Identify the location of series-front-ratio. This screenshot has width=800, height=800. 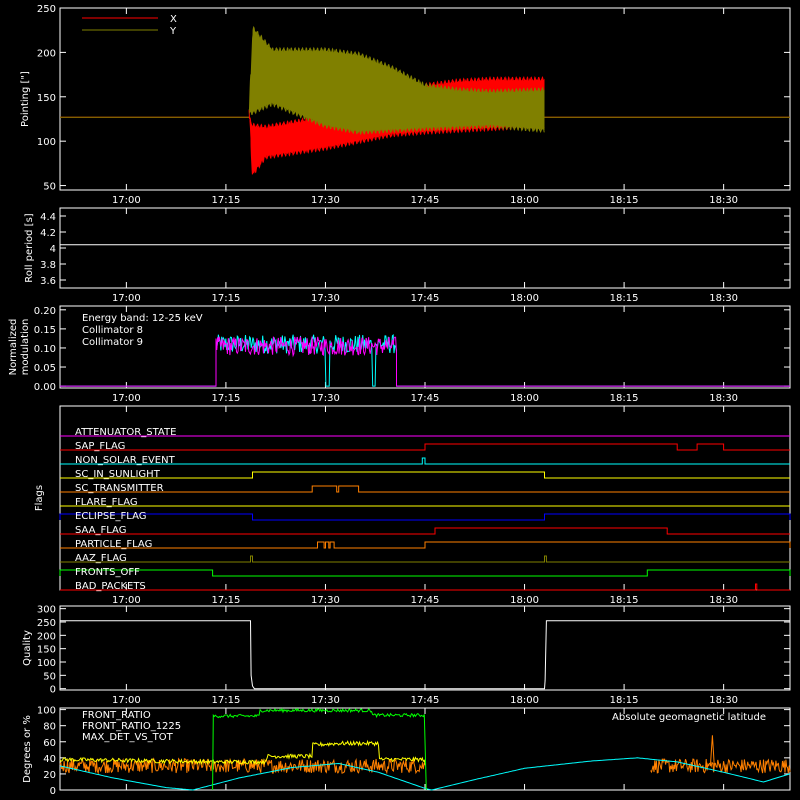
(242, 752).